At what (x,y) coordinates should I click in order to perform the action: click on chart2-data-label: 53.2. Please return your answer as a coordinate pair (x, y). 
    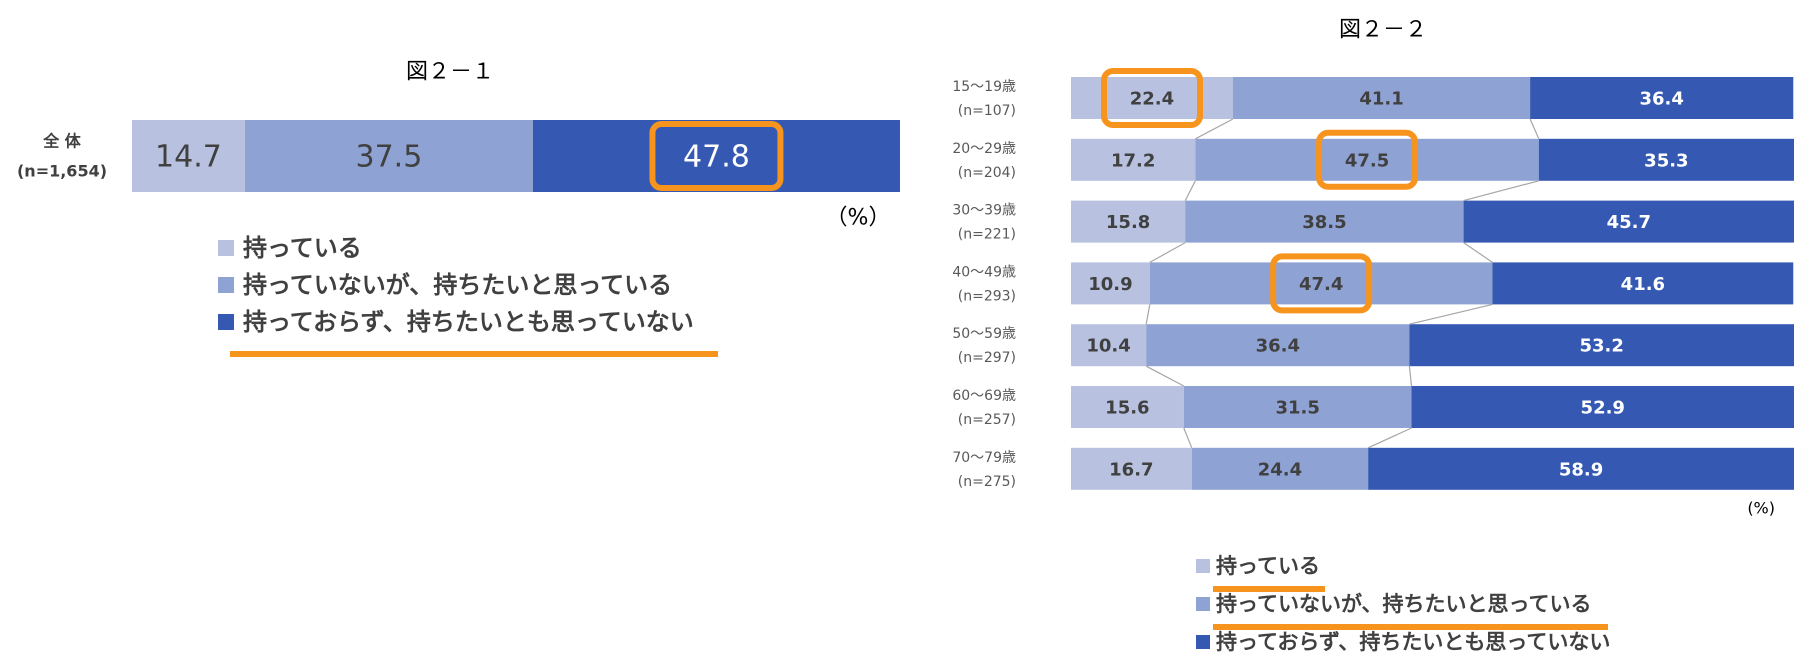
    Looking at the image, I should click on (1601, 346).